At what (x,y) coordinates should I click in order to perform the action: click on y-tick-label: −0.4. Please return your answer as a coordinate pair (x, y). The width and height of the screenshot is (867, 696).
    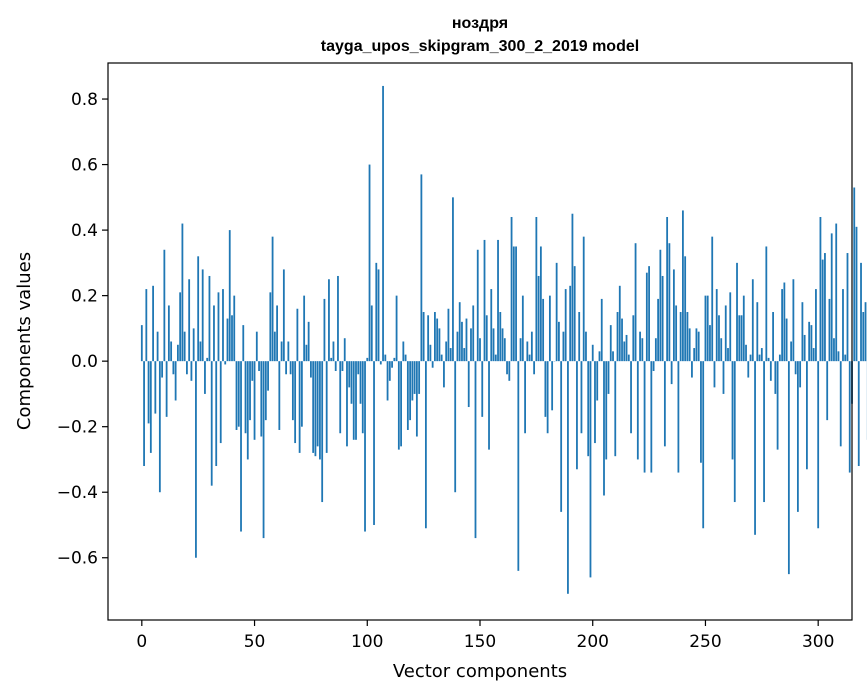
    Looking at the image, I should click on (77, 493).